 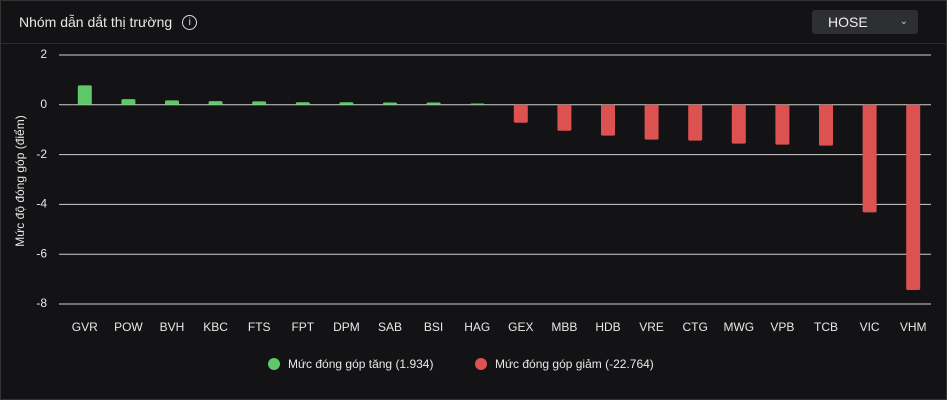 What do you see at coordinates (473, 22) in the screenshot?
I see `header: Nhóm dẫn dắt thị trường i` at bounding box center [473, 22].